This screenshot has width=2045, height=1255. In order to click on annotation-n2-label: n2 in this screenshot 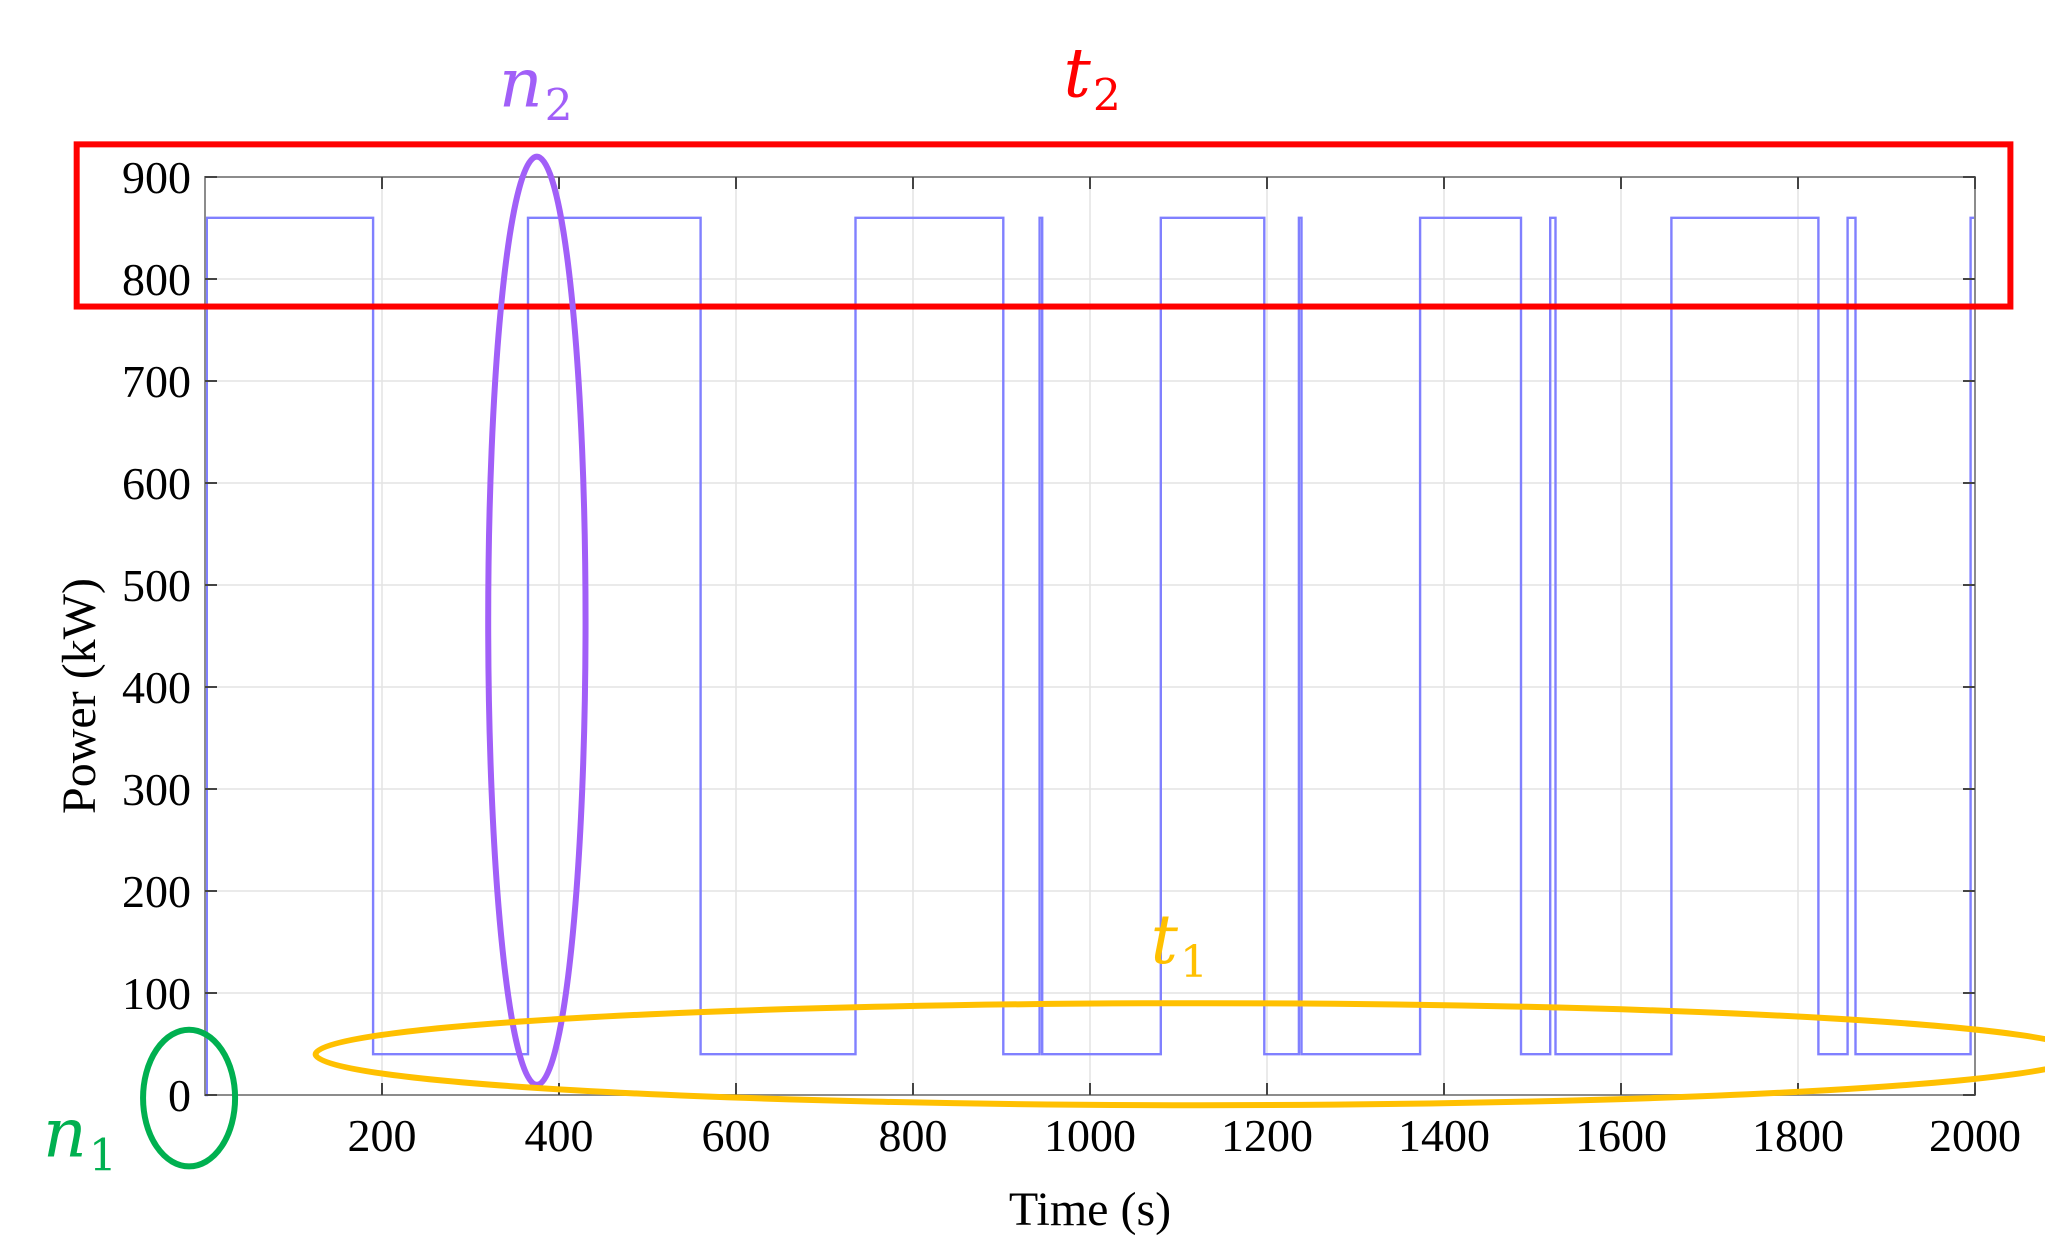, I will do `click(536, 88)`.